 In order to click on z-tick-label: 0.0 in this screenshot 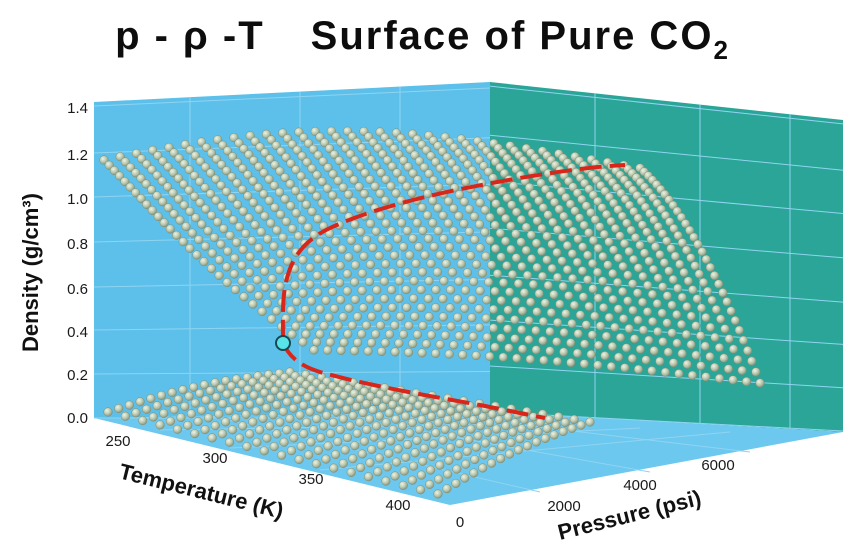, I will do `click(77, 418)`.